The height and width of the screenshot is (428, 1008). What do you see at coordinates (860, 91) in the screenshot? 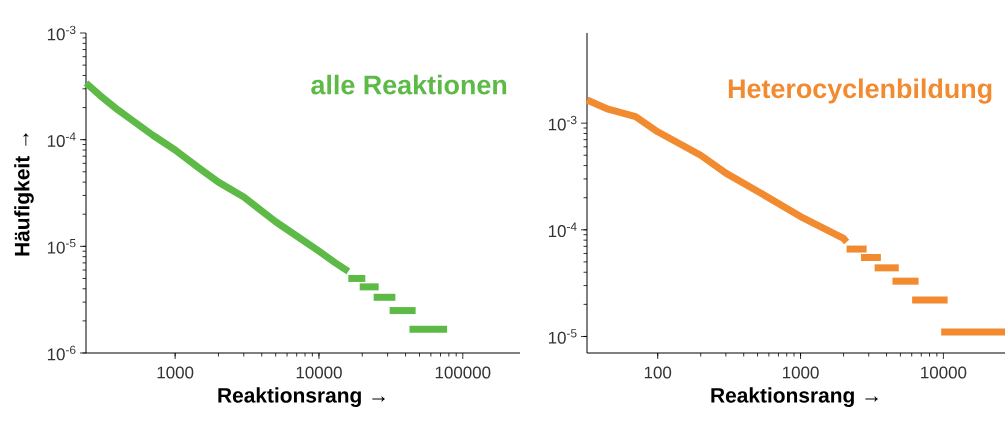
I see `text: Heterocyclenbildung` at bounding box center [860, 91].